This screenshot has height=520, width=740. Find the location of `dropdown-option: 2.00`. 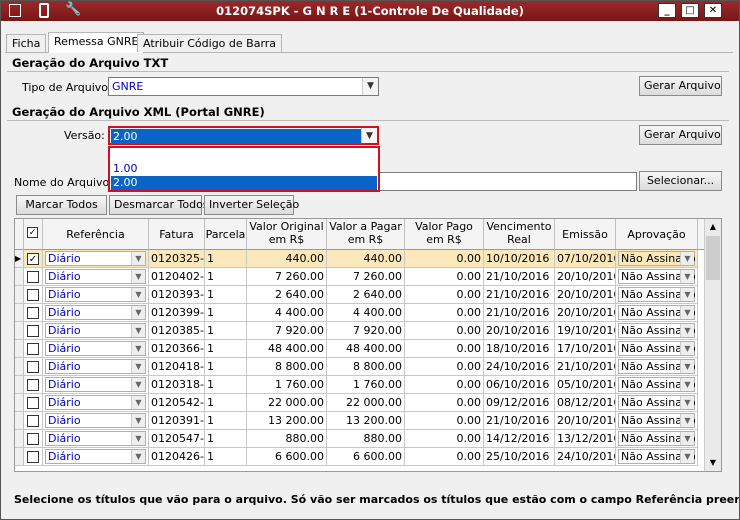

dropdown-option: 2.00 is located at coordinates (244, 183).